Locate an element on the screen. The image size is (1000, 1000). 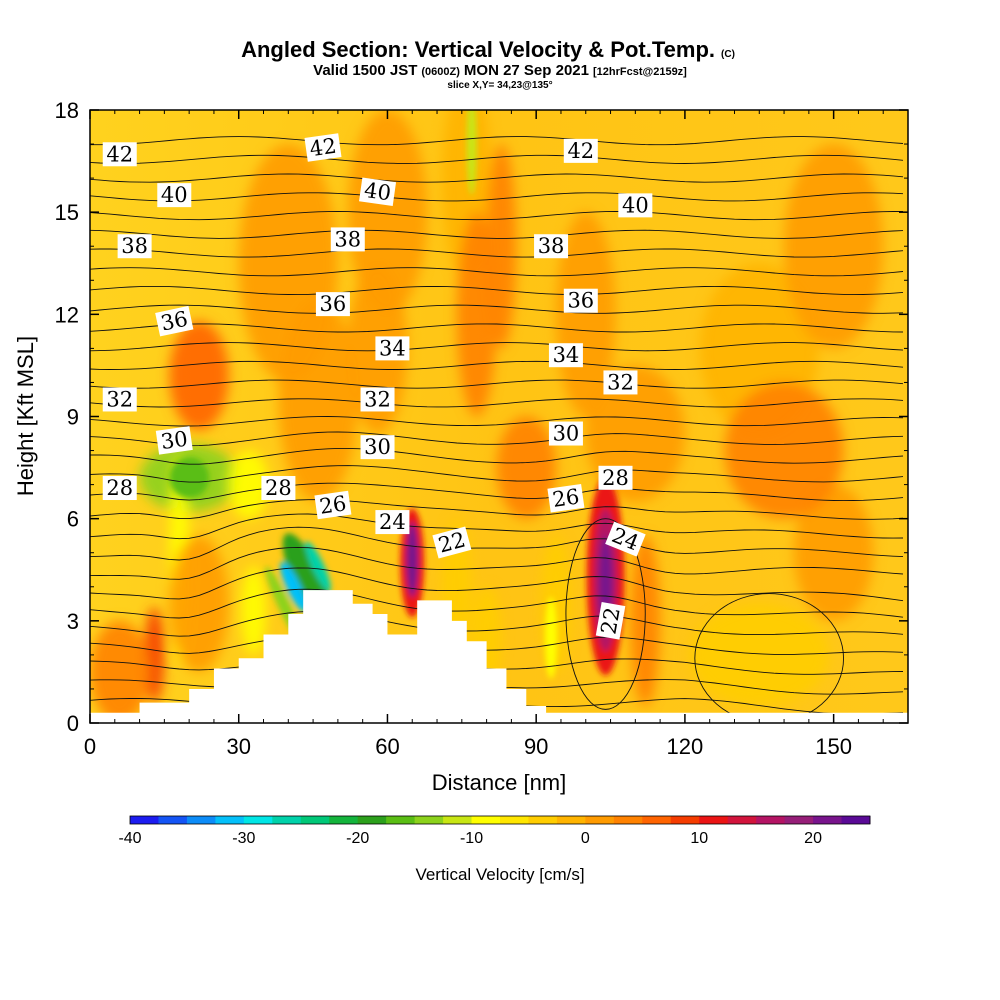
y-tick-label: 3 is located at coordinates (73, 621).